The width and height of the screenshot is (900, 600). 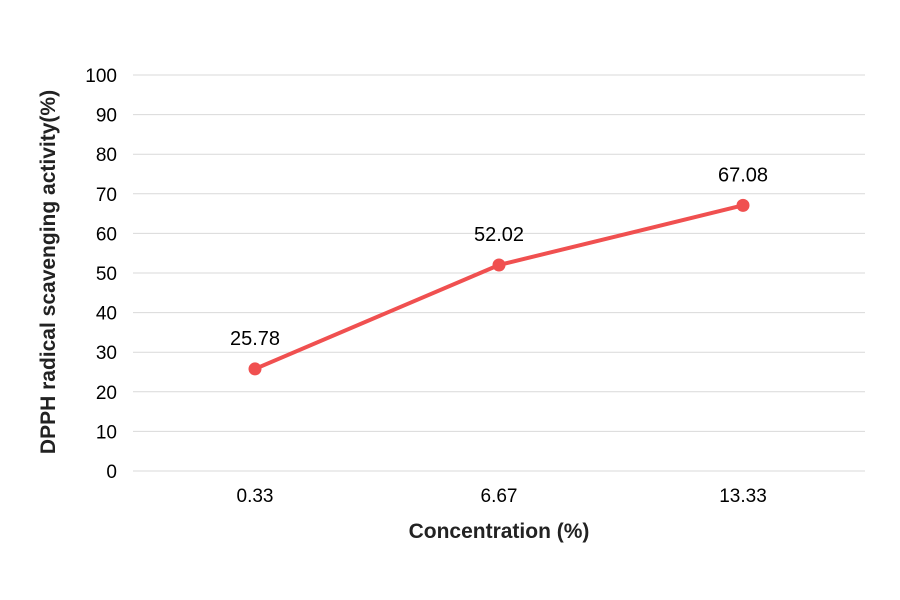 I want to click on y-tick-label: 30, so click(x=106, y=353).